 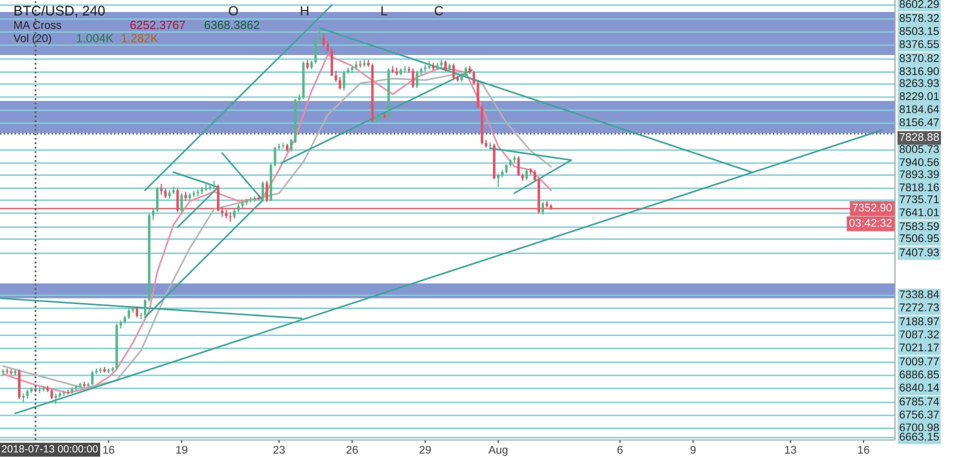 What do you see at coordinates (352, 450) in the screenshot?
I see `x-tick-label: 26` at bounding box center [352, 450].